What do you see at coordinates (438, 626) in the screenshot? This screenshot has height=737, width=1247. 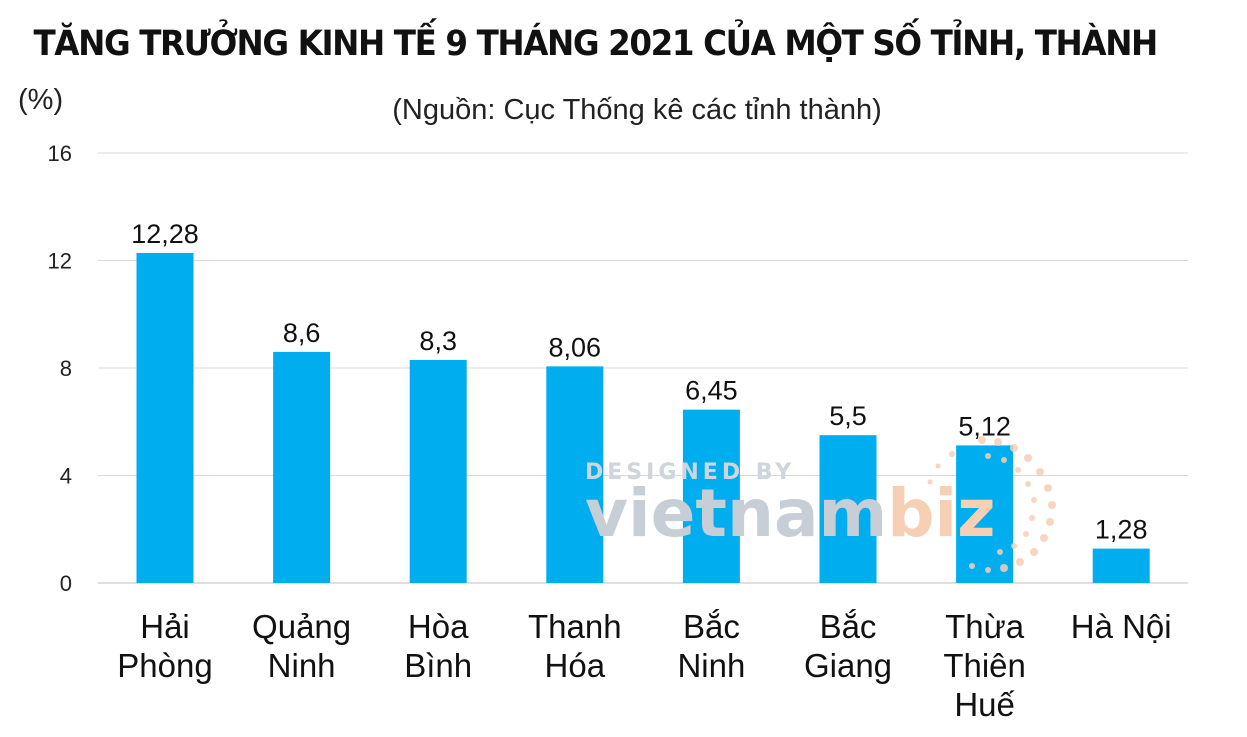 I see `x-category-label: Hòa` at bounding box center [438, 626].